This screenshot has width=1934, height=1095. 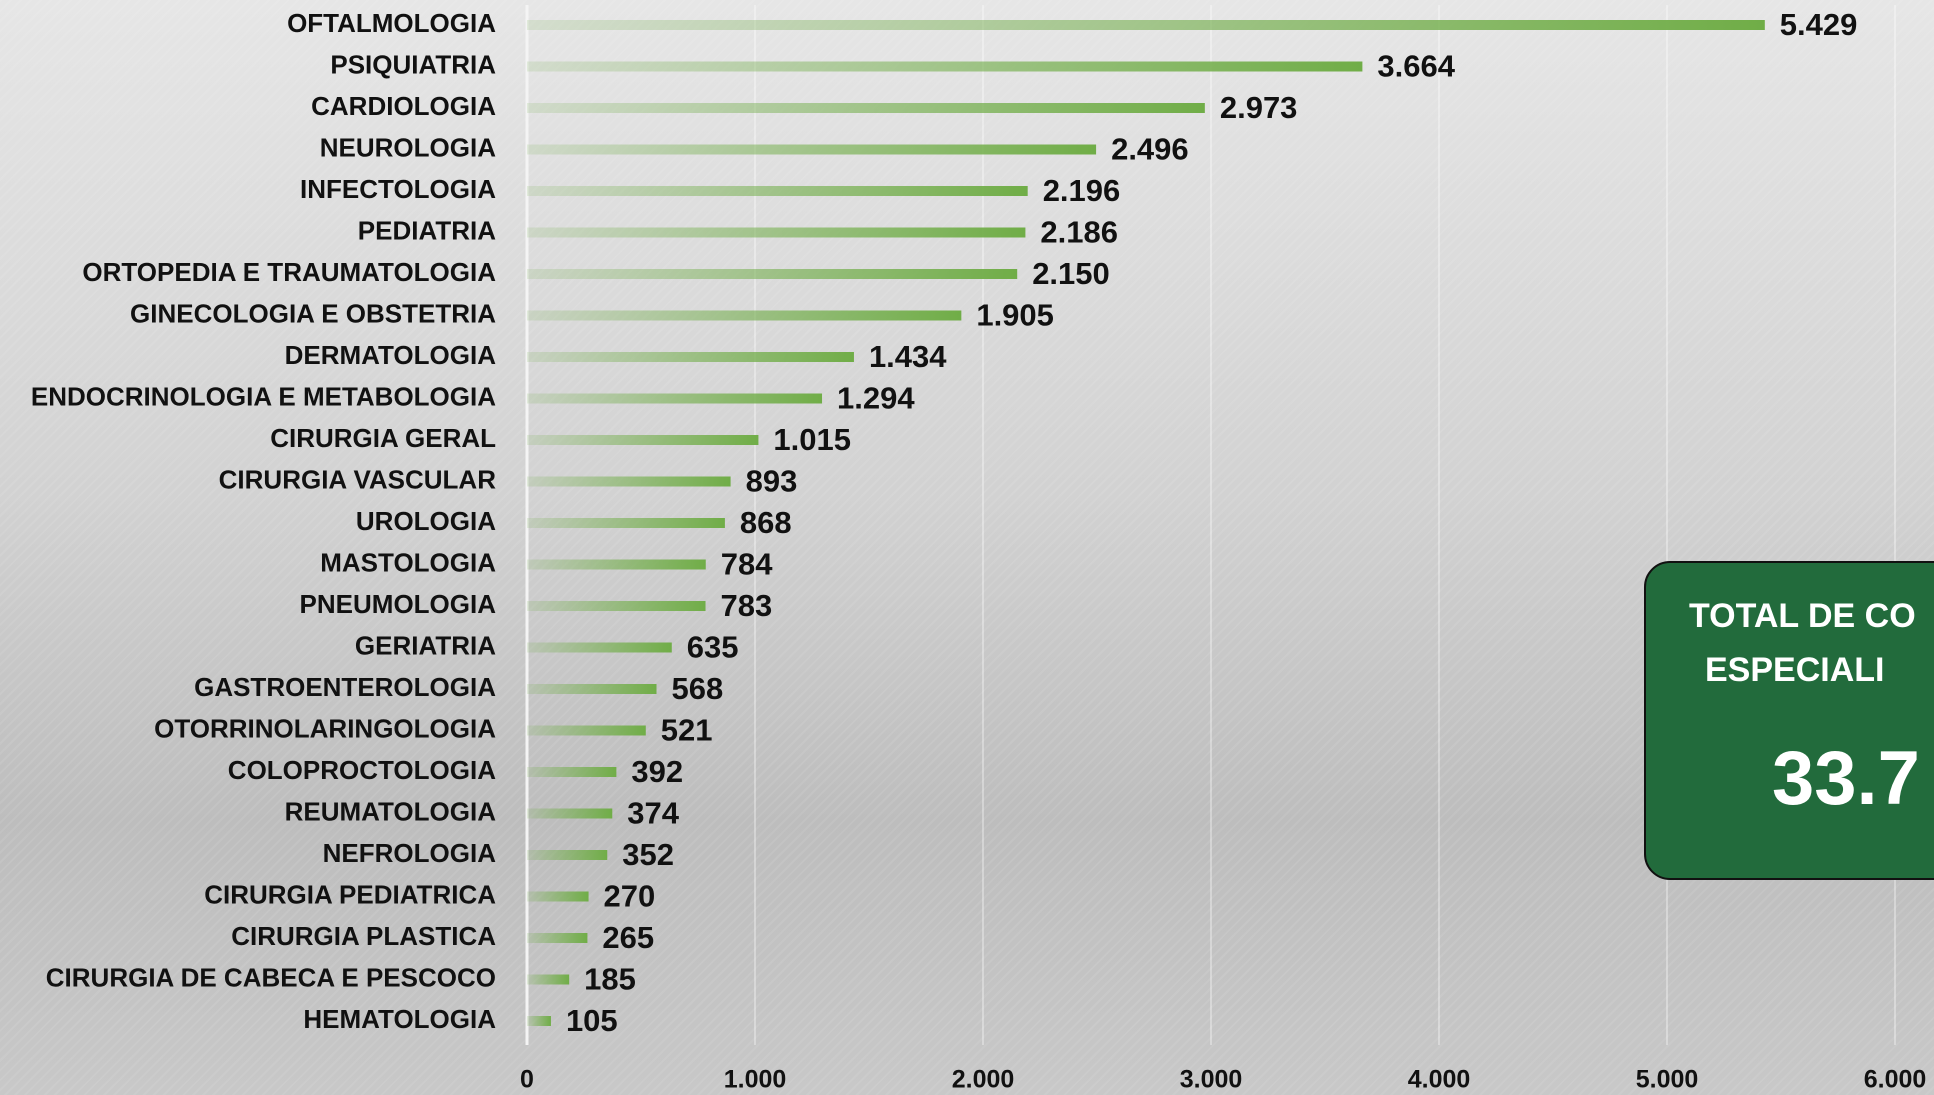 What do you see at coordinates (391, 355) in the screenshot?
I see `y-tick-label: DERMATOLOGIA` at bounding box center [391, 355].